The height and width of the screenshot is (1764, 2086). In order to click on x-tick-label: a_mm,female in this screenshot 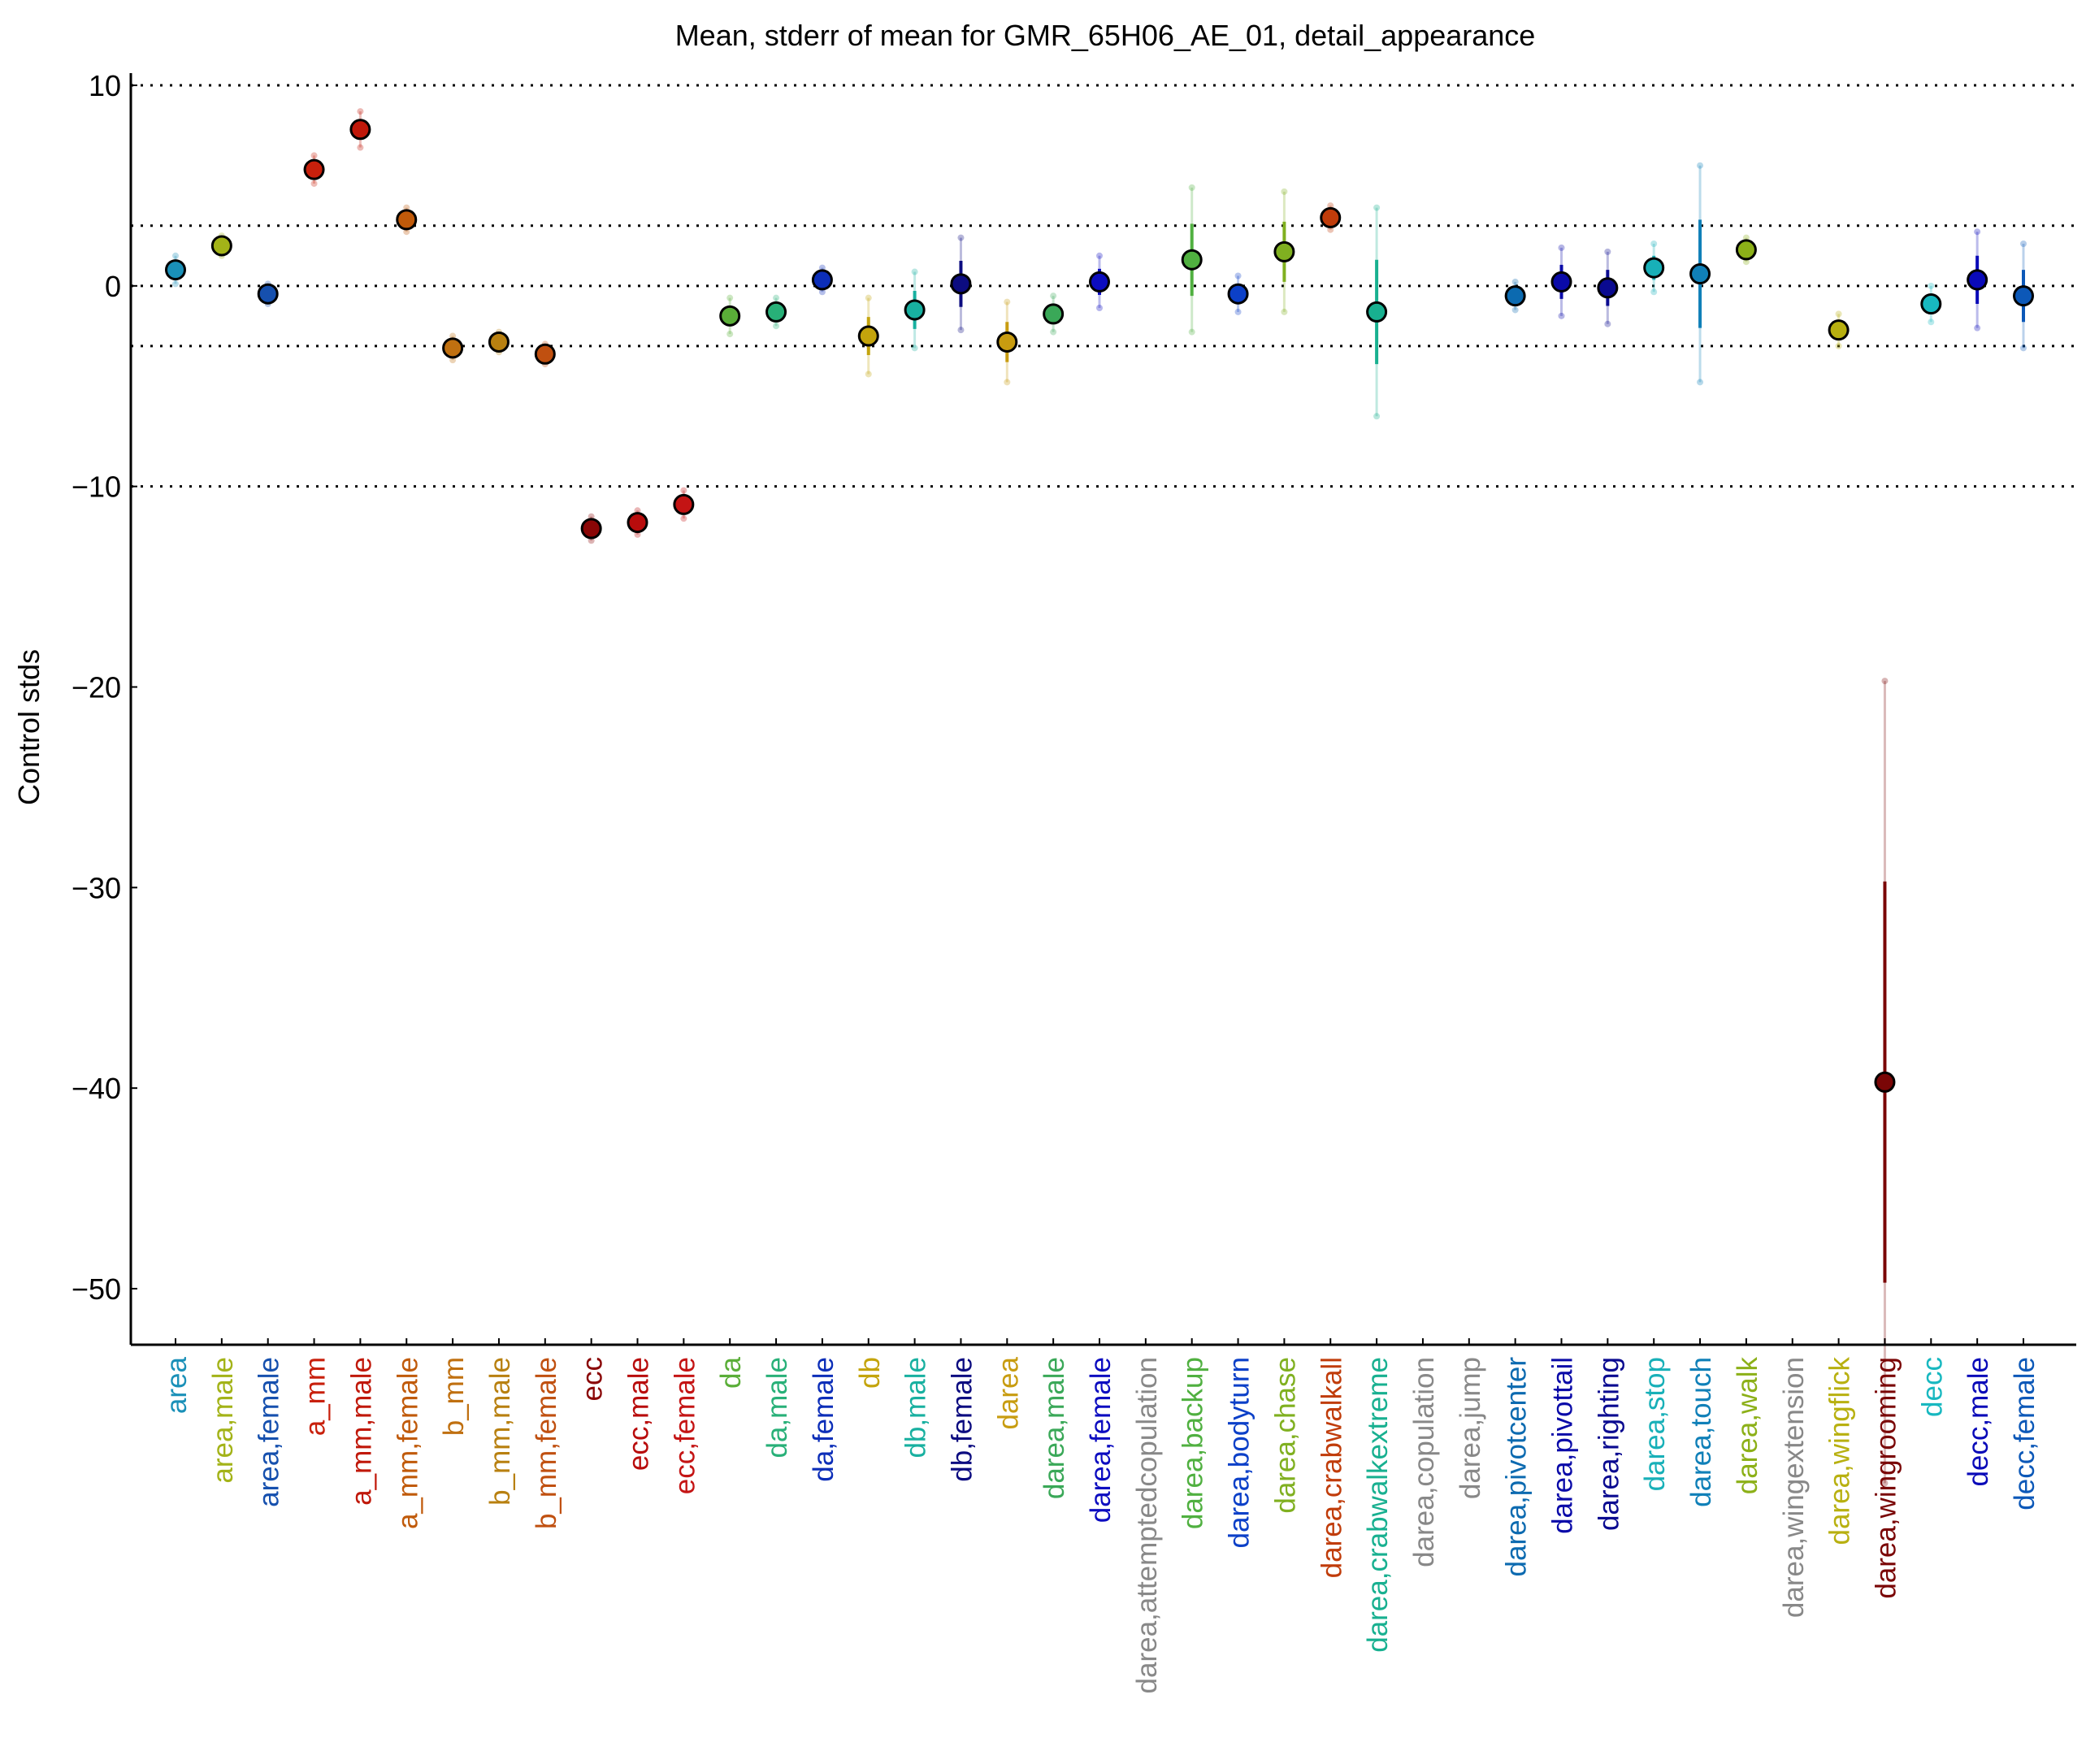, I will do `click(407, 1443)`.